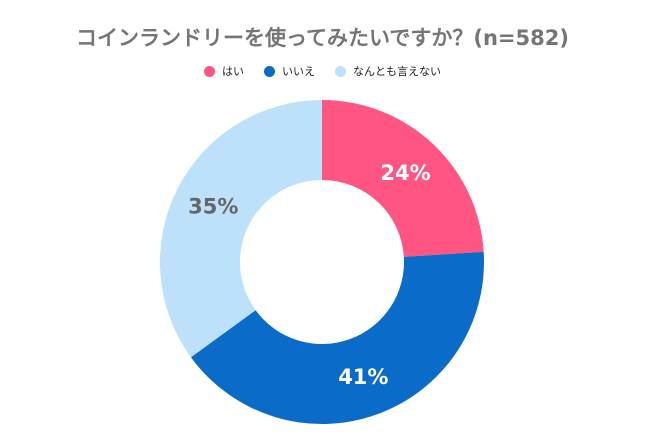  What do you see at coordinates (322, 38) in the screenshot?
I see `chart-title: コインランドリーを使ってみたいですか？(n=582)` at bounding box center [322, 38].